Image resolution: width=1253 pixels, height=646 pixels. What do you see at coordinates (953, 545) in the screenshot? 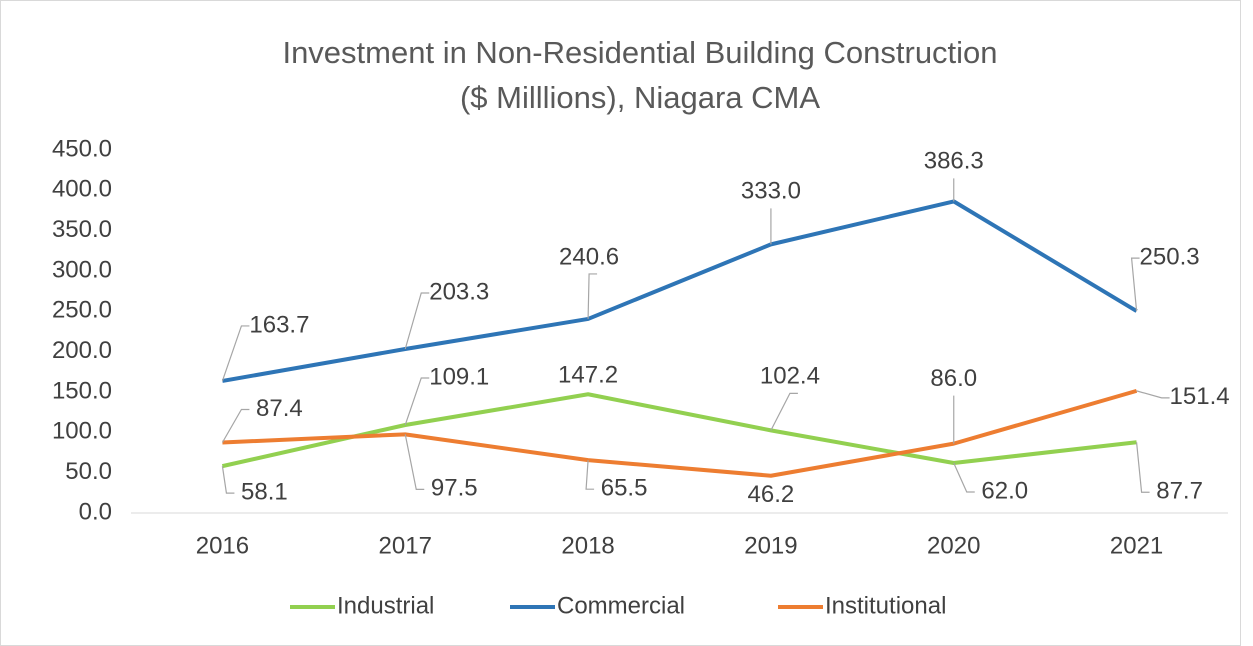
I see `x-tick-label: 2020` at bounding box center [953, 545].